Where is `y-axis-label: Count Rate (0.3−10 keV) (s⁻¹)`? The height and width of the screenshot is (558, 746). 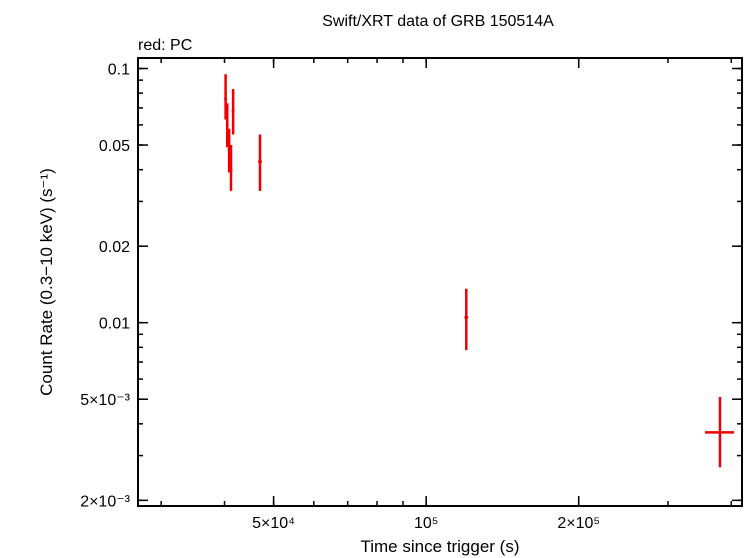 y-axis-label: Count Rate (0.3−10 keV) (s⁻¹) is located at coordinates (46, 282).